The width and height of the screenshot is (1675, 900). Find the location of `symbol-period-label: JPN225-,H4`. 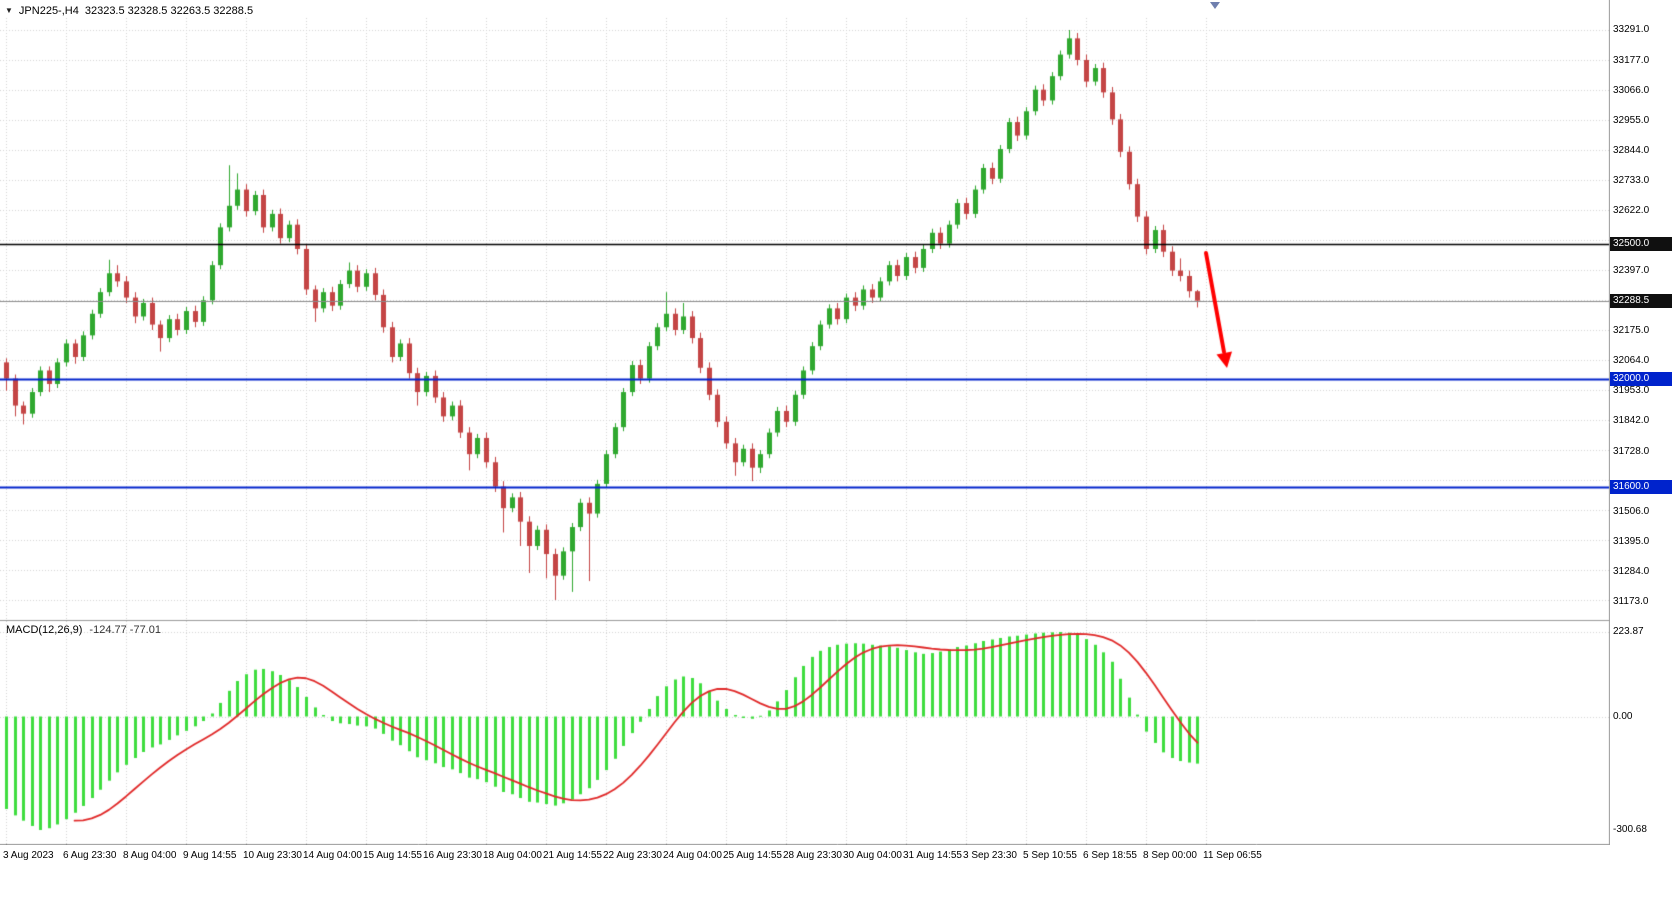

symbol-period-label: JPN225-,H4 is located at coordinates (48, 11).